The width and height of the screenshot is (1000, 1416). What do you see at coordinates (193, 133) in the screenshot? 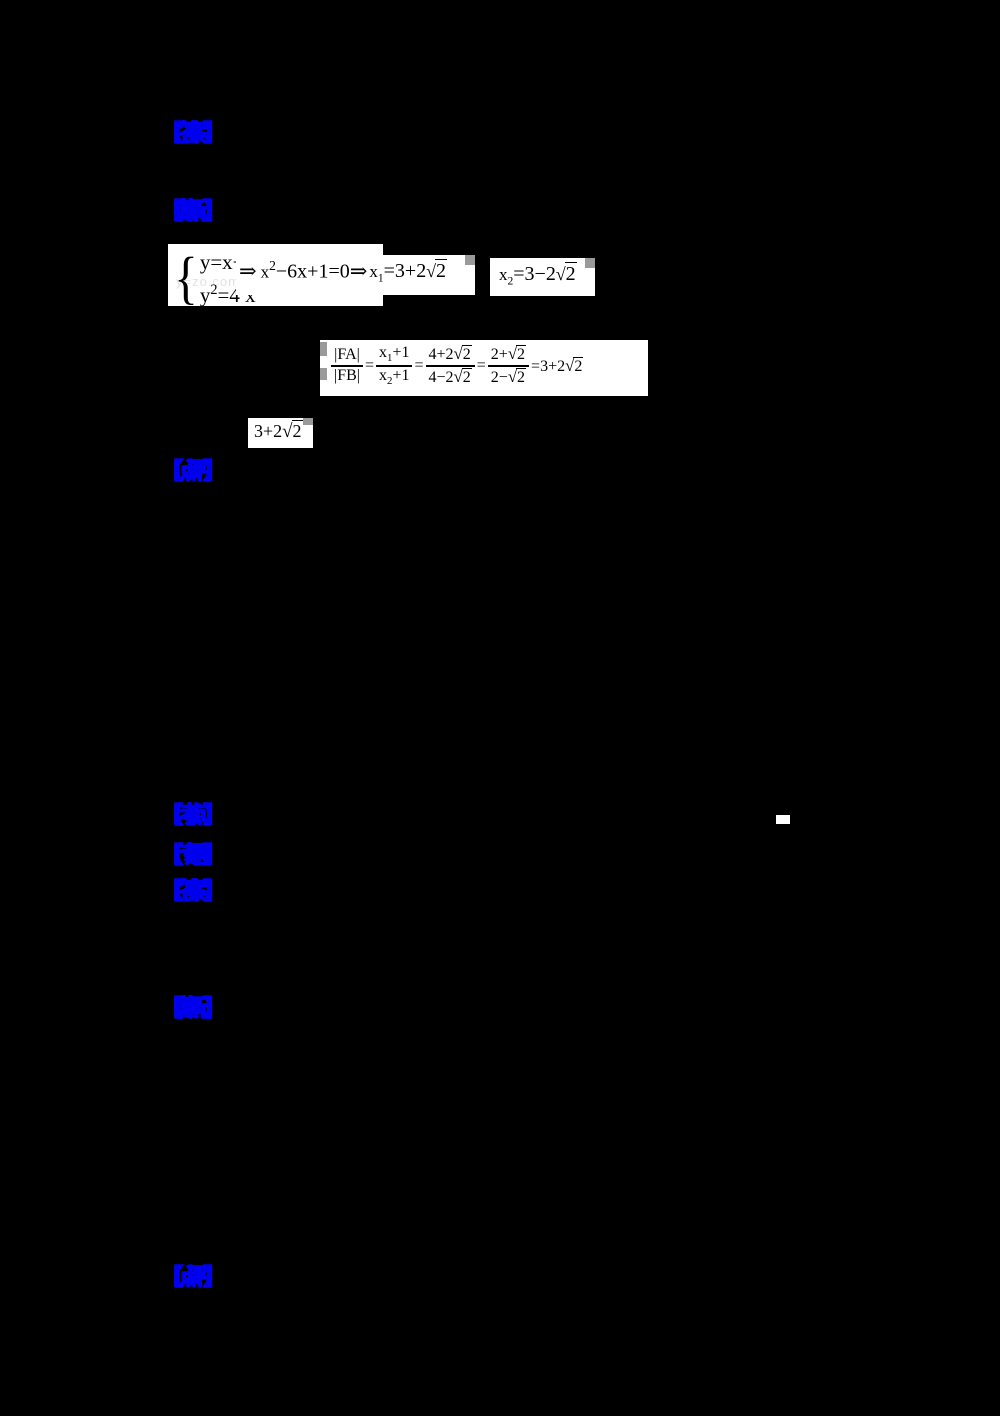
I see `marker-answer-1: 【答案】` at bounding box center [193, 133].